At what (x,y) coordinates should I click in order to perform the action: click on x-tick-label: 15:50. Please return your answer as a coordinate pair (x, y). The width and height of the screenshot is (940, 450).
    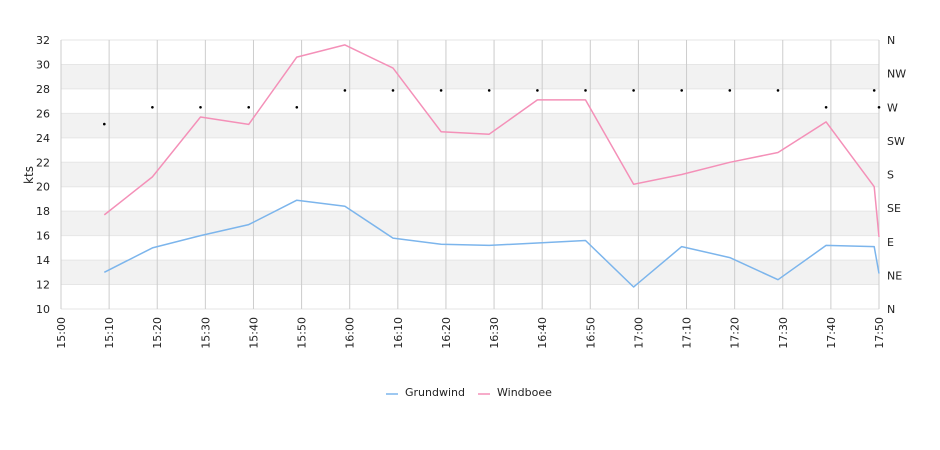
    Looking at the image, I should click on (302, 333).